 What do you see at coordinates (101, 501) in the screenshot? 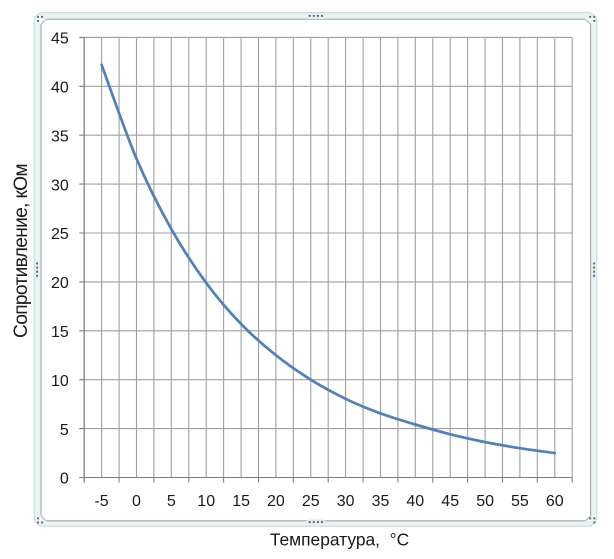
I see `svg-text: -5` at bounding box center [101, 501].